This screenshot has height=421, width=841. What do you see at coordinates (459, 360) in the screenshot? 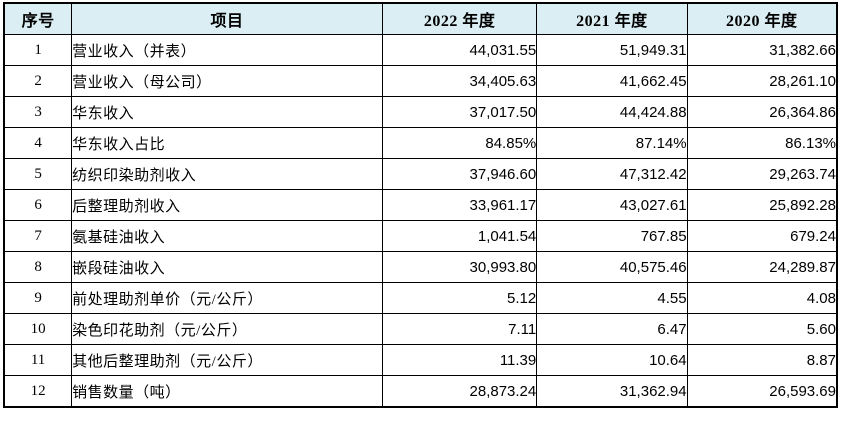
I see `cell-y2022: 11.39` at bounding box center [459, 360].